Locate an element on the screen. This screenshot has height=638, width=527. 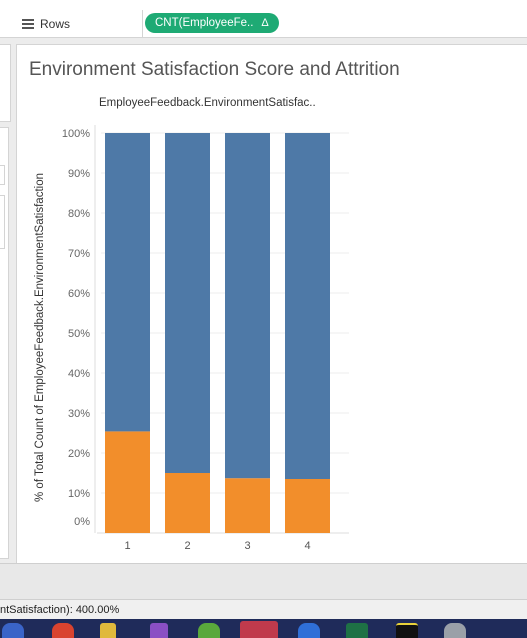
x-tick-label: 2 is located at coordinates (187, 546).